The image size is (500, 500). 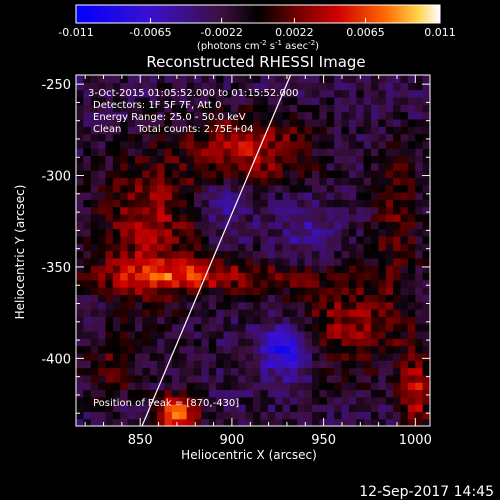 I want to click on x-tick-label: 950, so click(x=323, y=440).